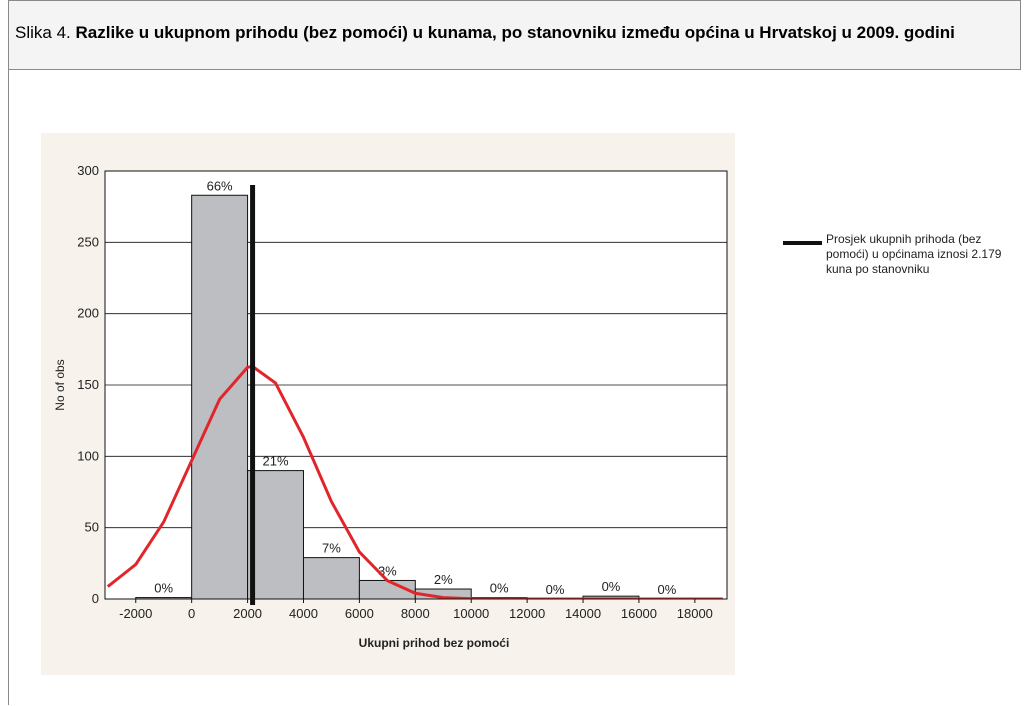 This screenshot has width=1028, height=706. What do you see at coordinates (88, 384) in the screenshot?
I see `y-tick-label: 150` at bounding box center [88, 384].